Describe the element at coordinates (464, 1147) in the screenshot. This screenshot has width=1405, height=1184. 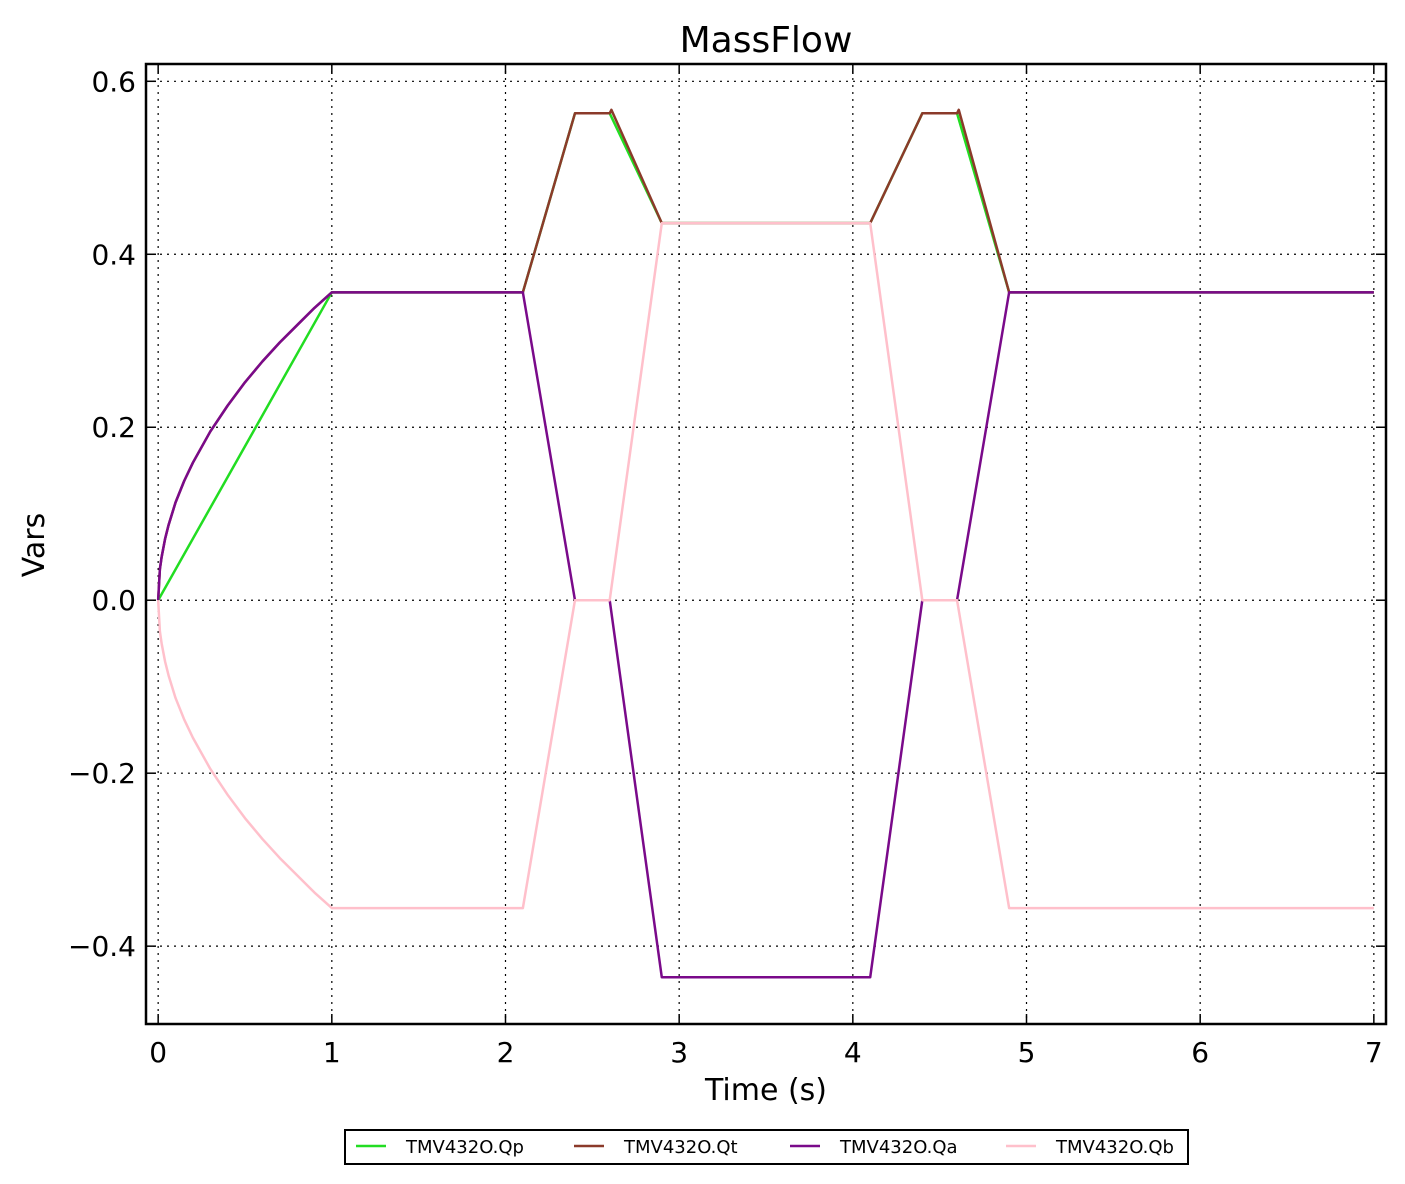
I see `legend-label: TMV432O.Qp` at that location.